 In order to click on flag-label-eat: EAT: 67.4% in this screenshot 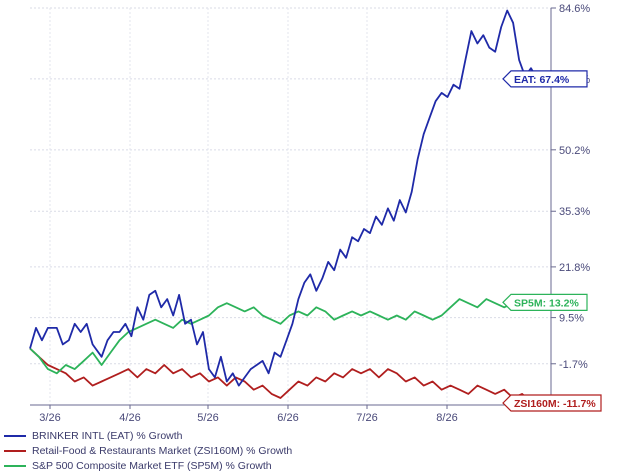, I will do `click(542, 80)`.